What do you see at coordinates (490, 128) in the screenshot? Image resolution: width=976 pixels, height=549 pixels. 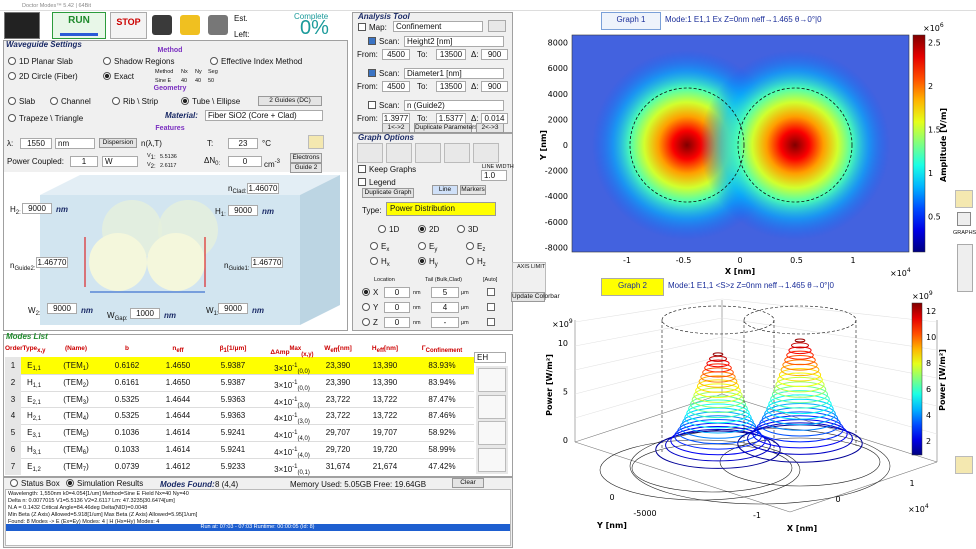 I see `button: 2<->3` at bounding box center [490, 128].